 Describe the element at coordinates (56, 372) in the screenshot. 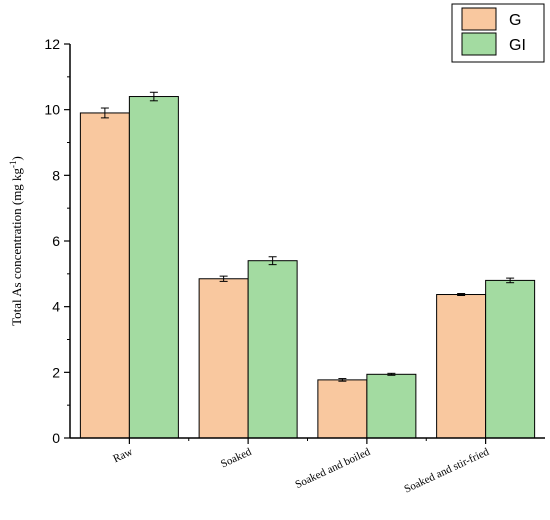

I see `y-tick-label-2: 2` at that location.